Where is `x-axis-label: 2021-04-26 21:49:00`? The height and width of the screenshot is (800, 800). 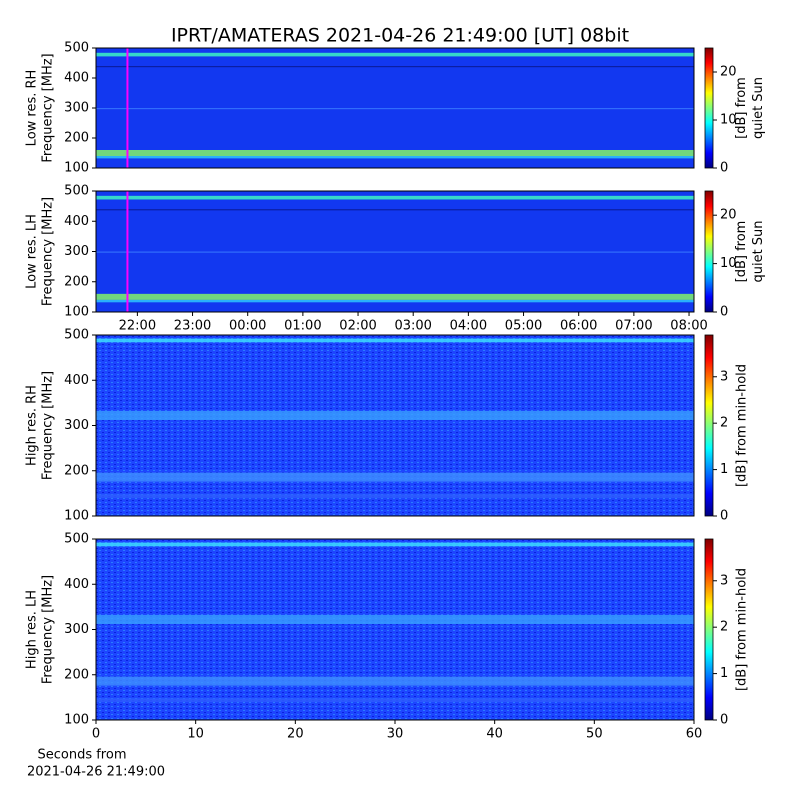 x-axis-label: 2021-04-26 21:49:00 is located at coordinates (96, 772).